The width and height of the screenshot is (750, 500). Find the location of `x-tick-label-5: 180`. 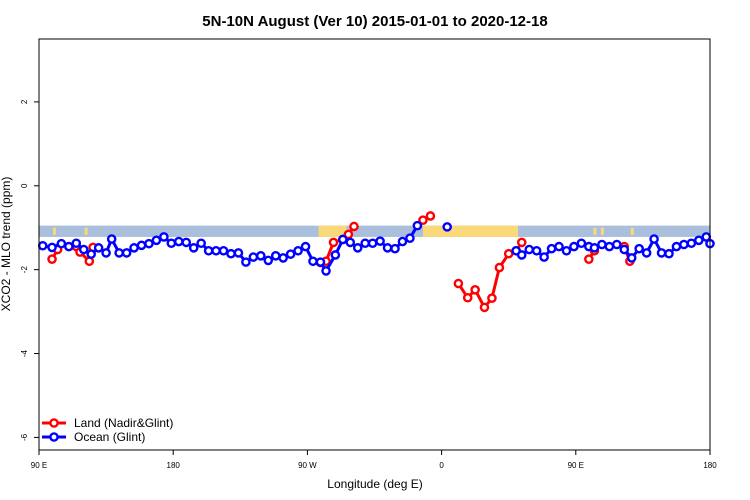

x-tick-label-5: 180 is located at coordinates (710, 465).